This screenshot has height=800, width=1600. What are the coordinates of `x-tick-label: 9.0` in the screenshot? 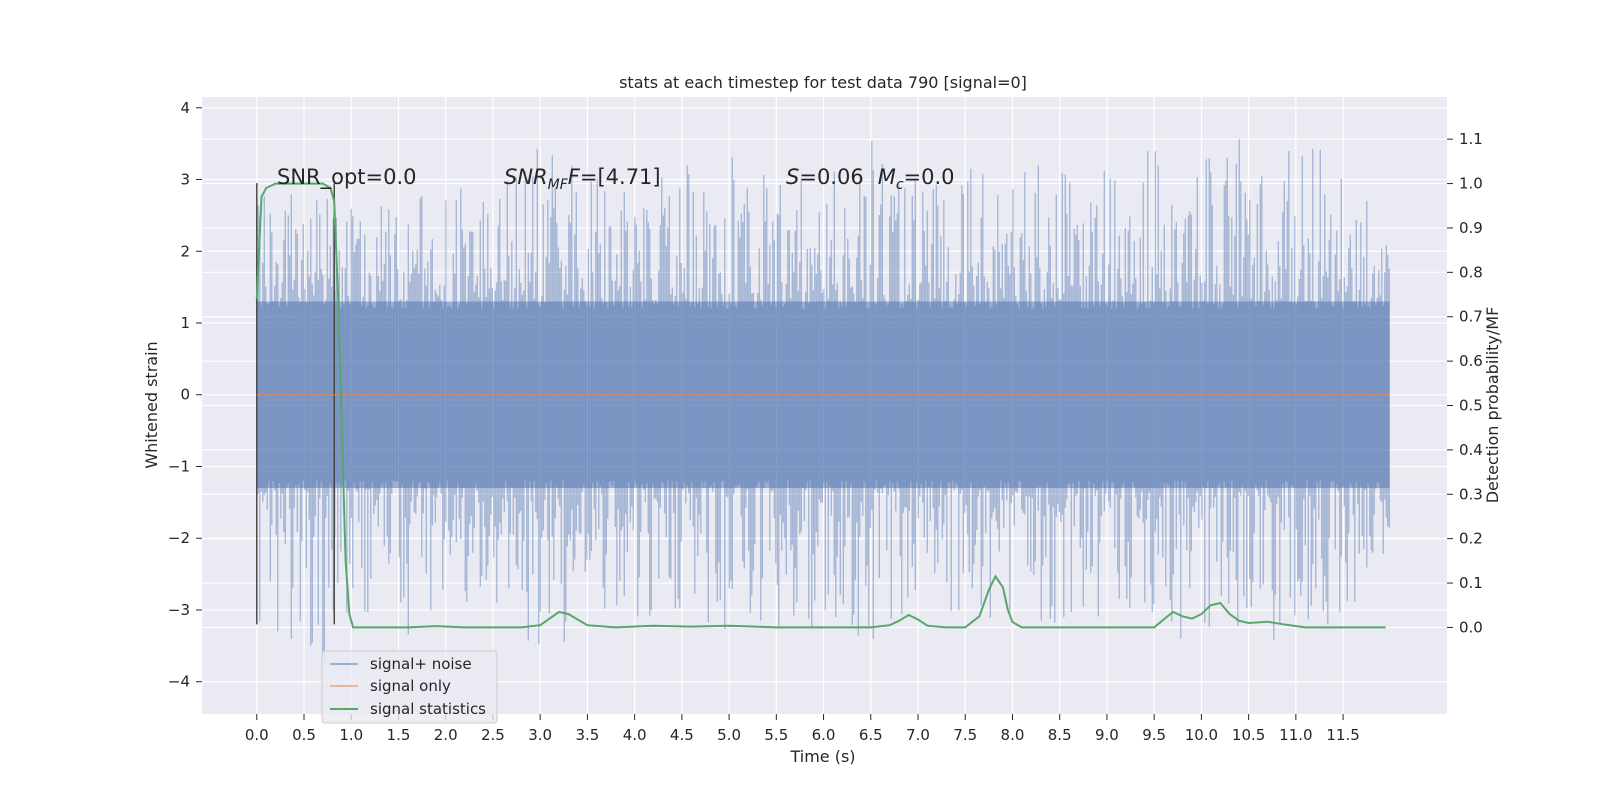 It's located at (1107, 735).